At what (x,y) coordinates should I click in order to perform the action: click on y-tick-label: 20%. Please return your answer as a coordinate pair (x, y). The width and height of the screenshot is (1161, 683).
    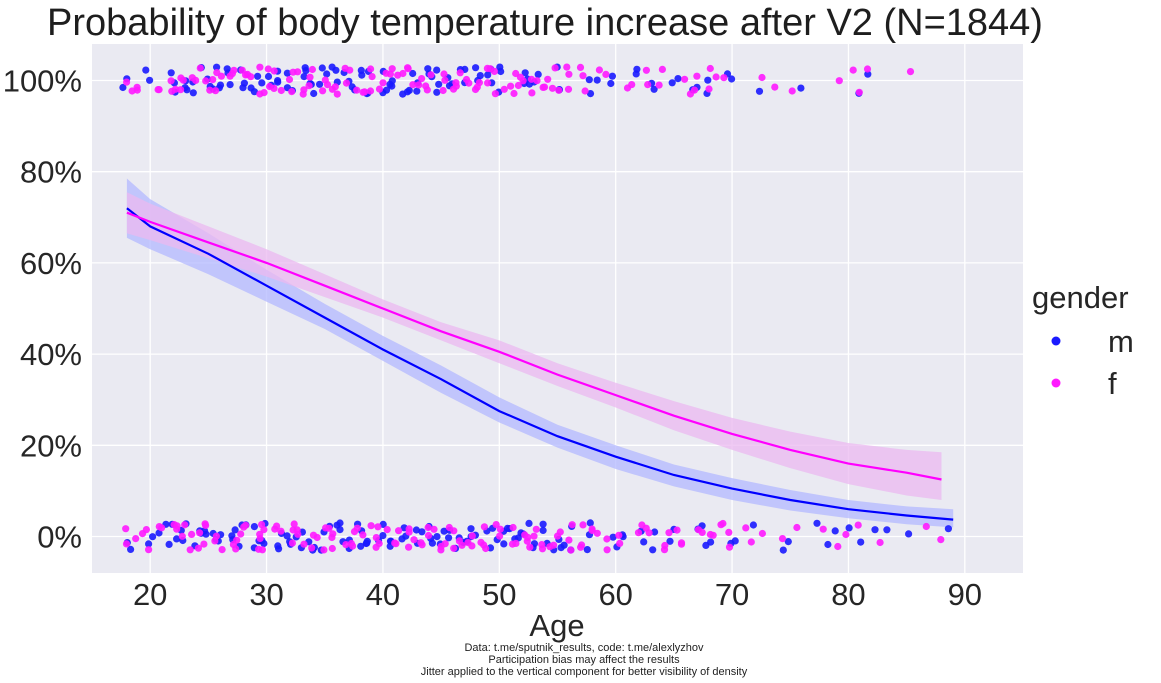
    Looking at the image, I should click on (51, 445).